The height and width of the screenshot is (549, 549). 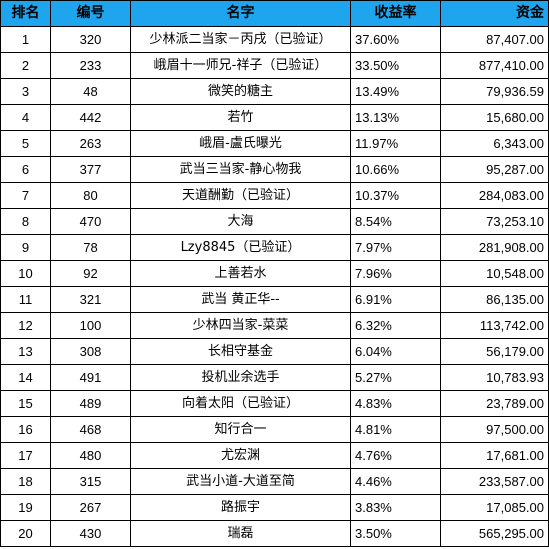 What do you see at coordinates (240, 143) in the screenshot?
I see `cell-name: 峨眉-盧氏曝光` at bounding box center [240, 143].